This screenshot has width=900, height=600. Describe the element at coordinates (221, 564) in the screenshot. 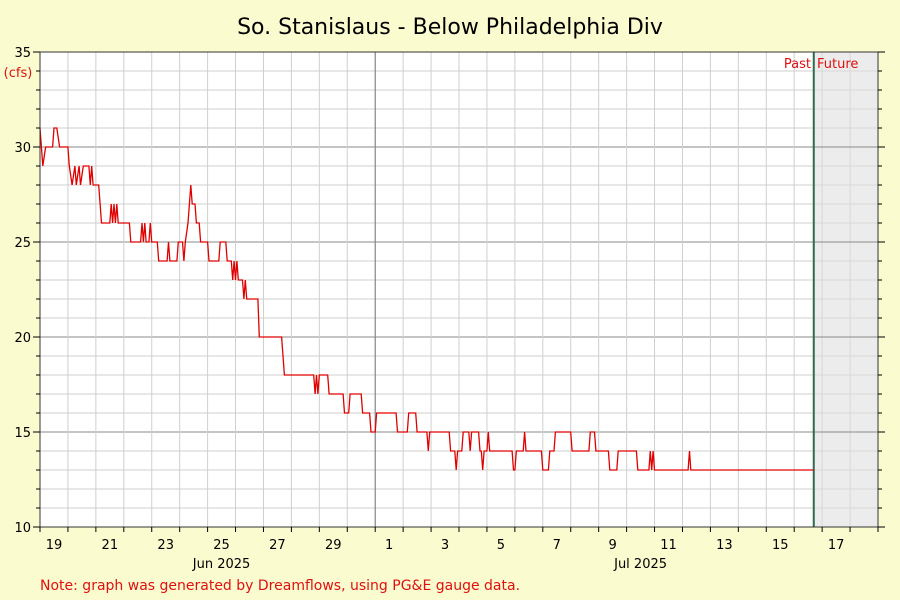

I see `month-label: Jun 2025` at that location.